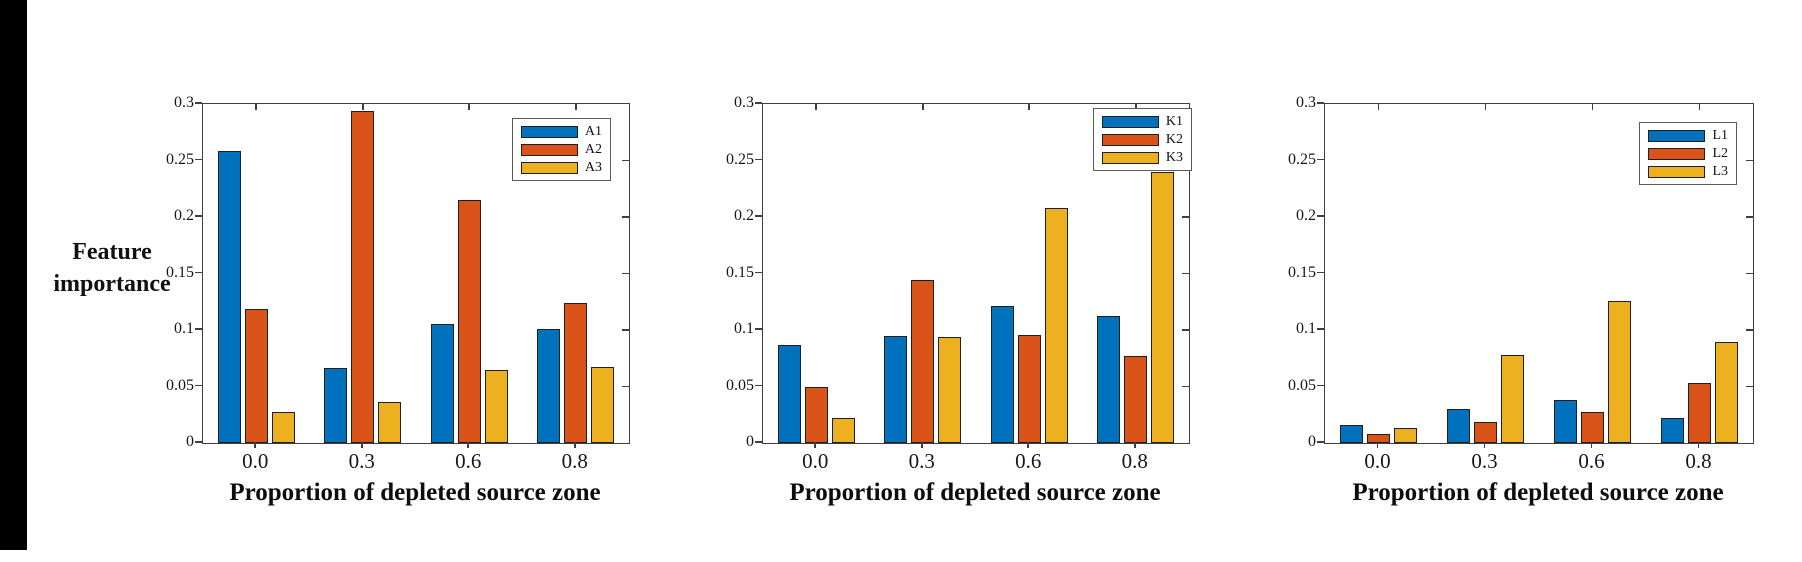  I want to click on left-black-strip, so click(13, 275).